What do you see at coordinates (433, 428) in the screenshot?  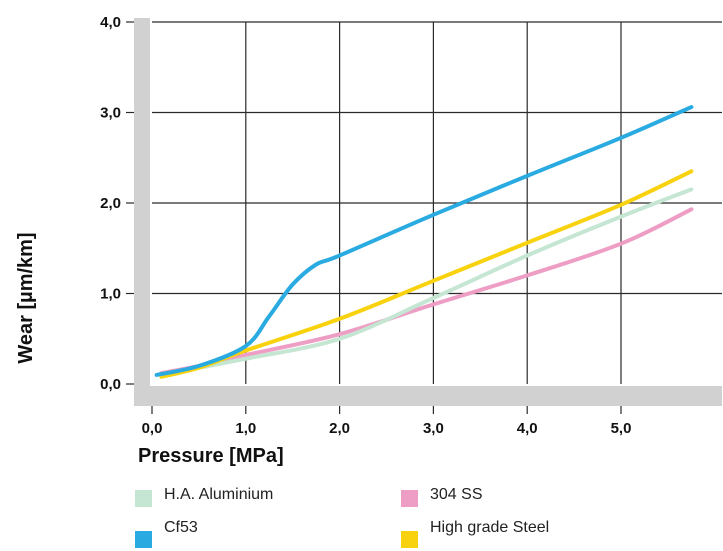 I see `x-tick-label: 3,0` at bounding box center [433, 428].